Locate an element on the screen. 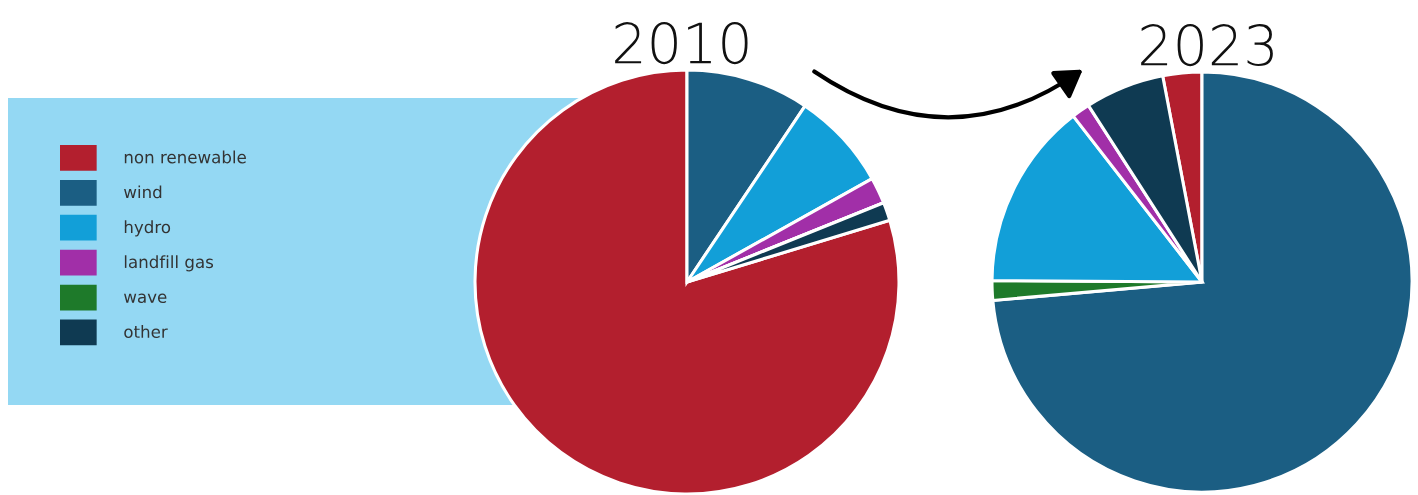 The image size is (1418, 495). legend-label: other is located at coordinates (146, 331).